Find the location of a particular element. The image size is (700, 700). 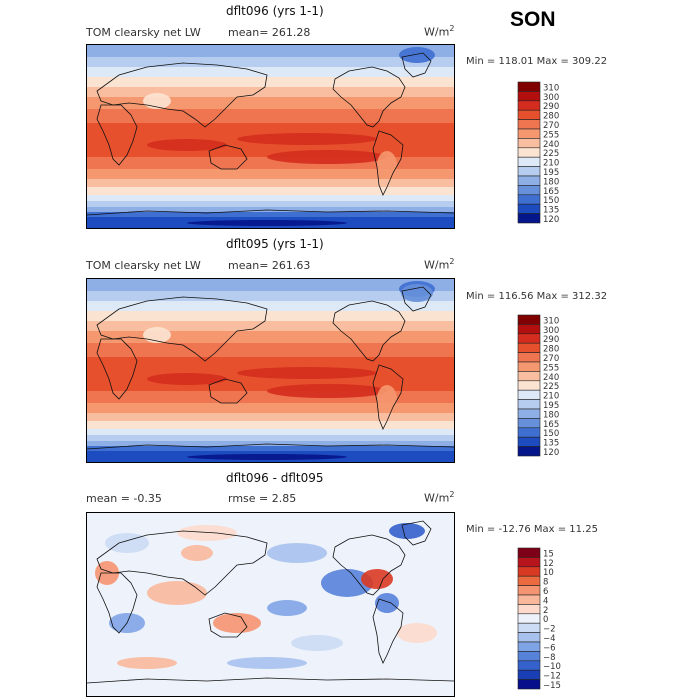

panel-3-title: dflt096 - dflt095 is located at coordinates (275, 478).